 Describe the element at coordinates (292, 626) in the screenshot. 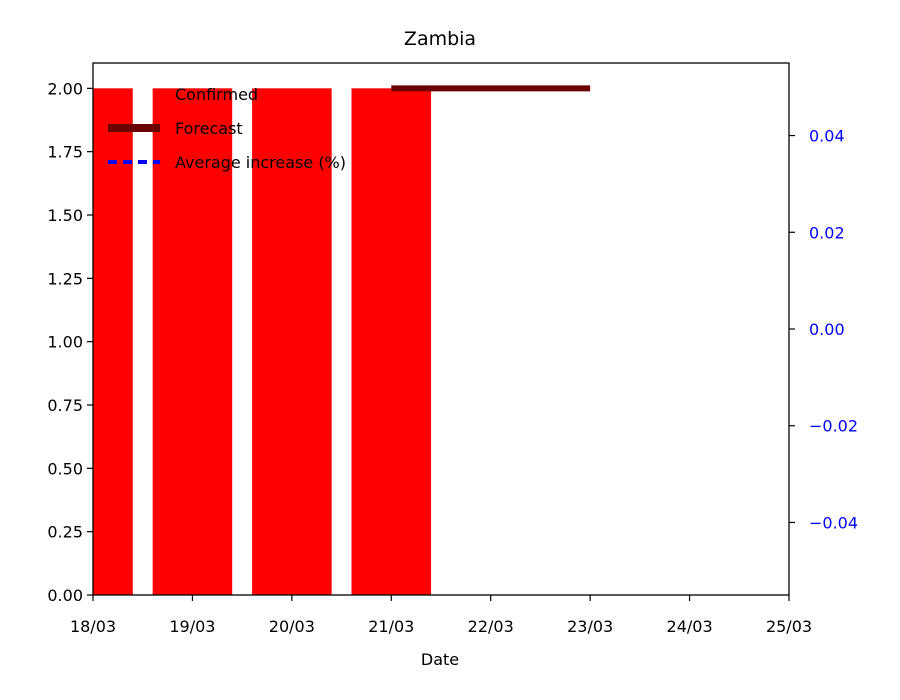

I see `x-tick-label: 20/03` at that location.